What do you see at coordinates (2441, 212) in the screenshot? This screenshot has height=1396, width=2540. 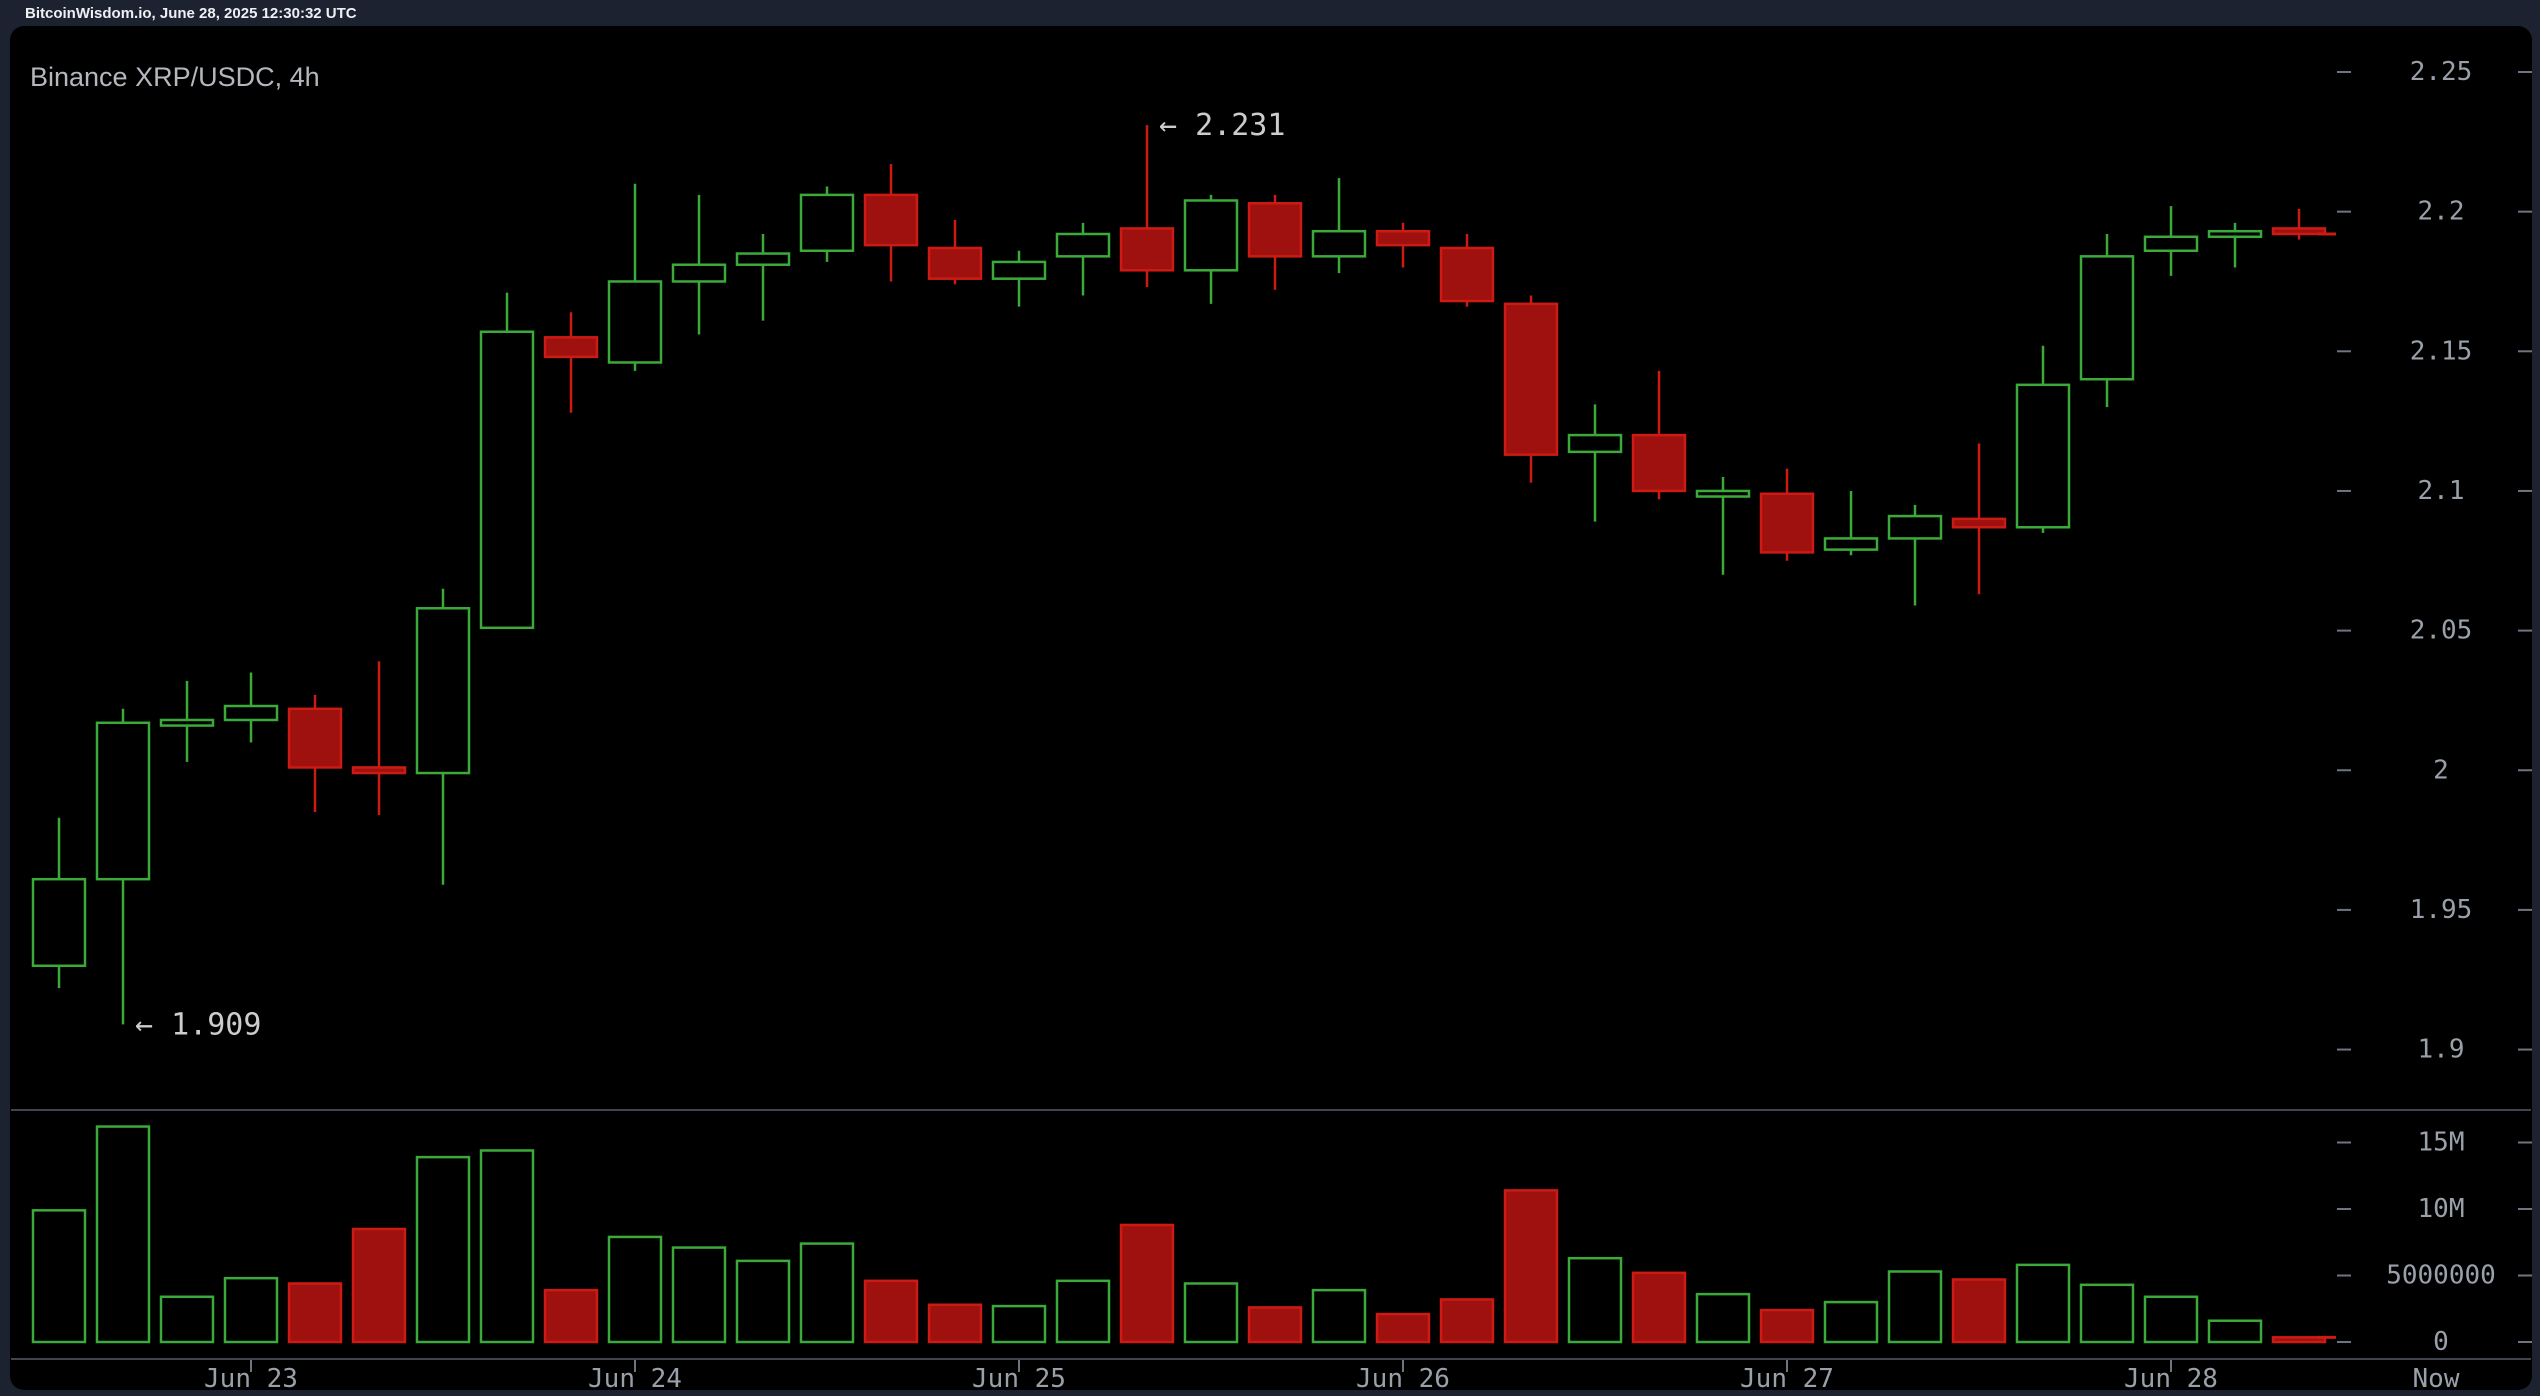 I see `price-axis-label: 2.2` at bounding box center [2441, 212].